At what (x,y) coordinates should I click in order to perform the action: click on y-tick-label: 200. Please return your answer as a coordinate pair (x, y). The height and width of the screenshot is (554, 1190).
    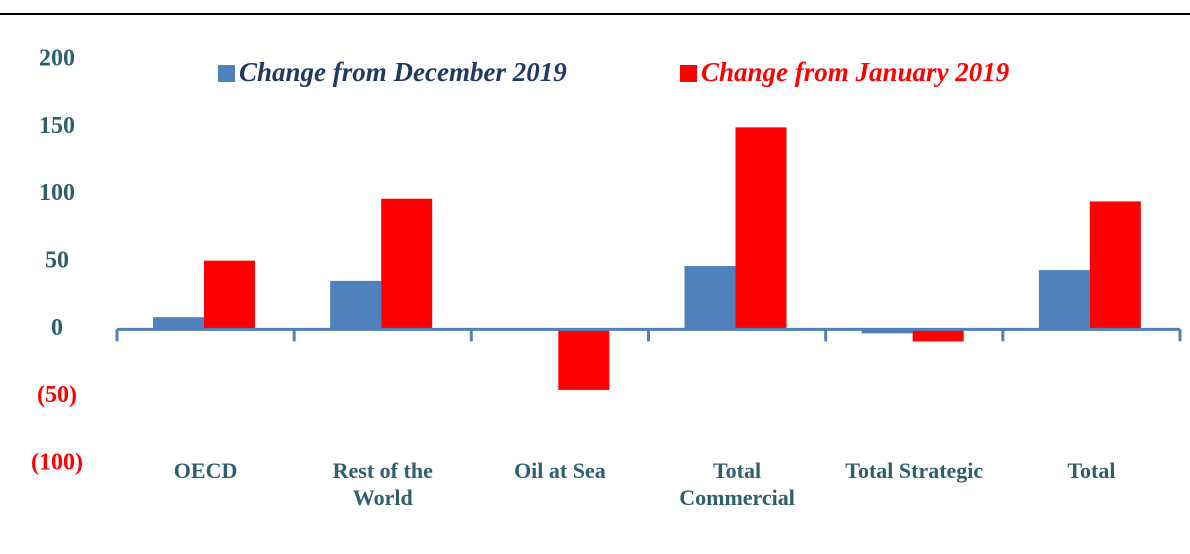
    Looking at the image, I should click on (57, 59).